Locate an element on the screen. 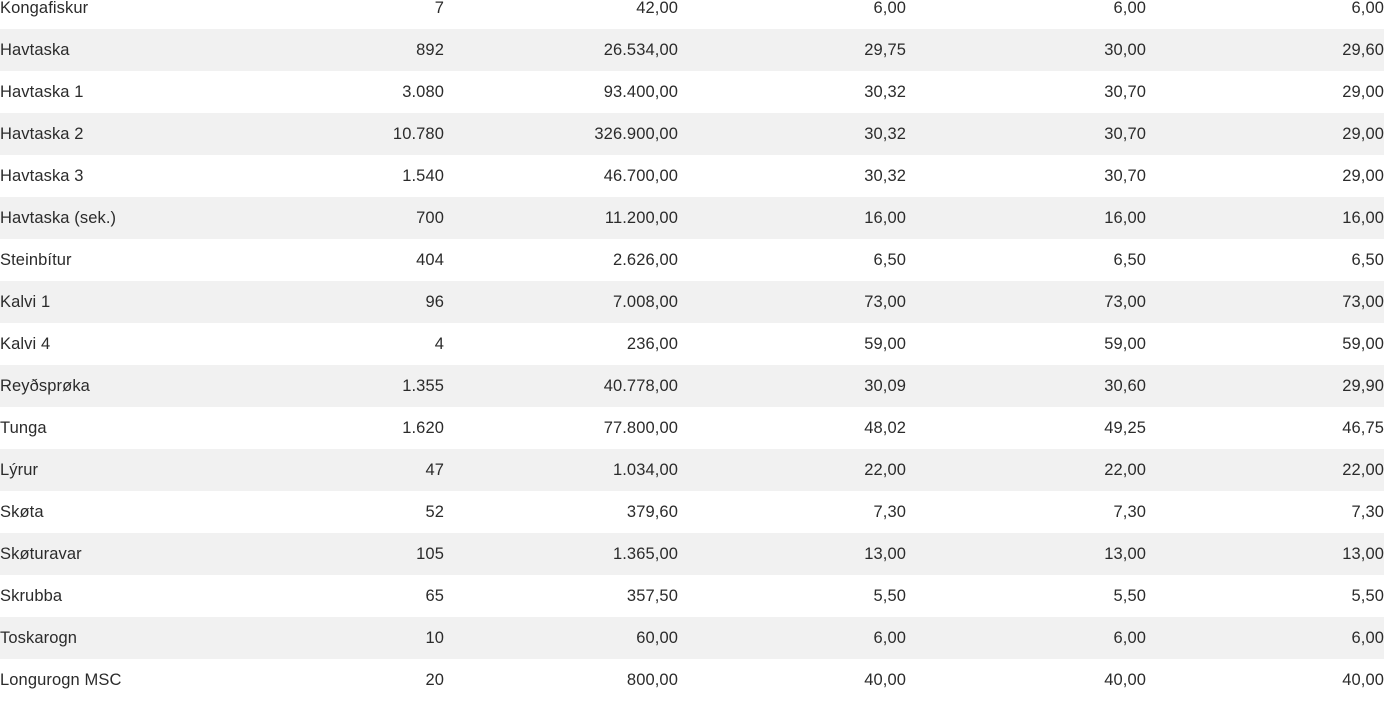 Image resolution: width=1384 pixels, height=728 pixels. cell-name: Toskarogn is located at coordinates (39, 638).